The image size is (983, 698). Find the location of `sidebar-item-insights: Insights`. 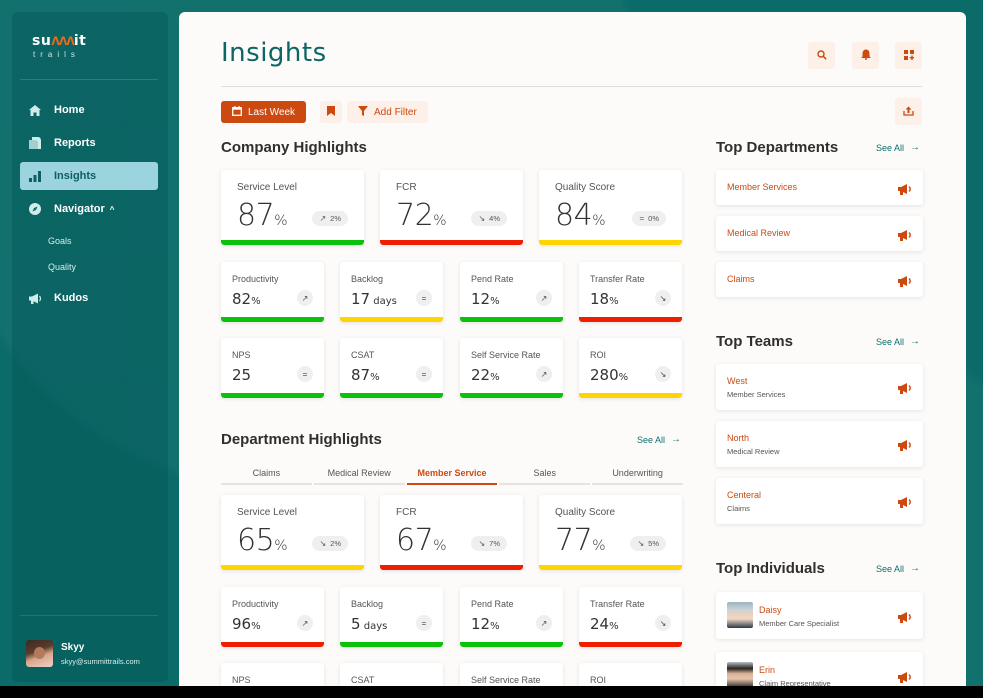

sidebar-item-insights: Insights is located at coordinates (89, 176).